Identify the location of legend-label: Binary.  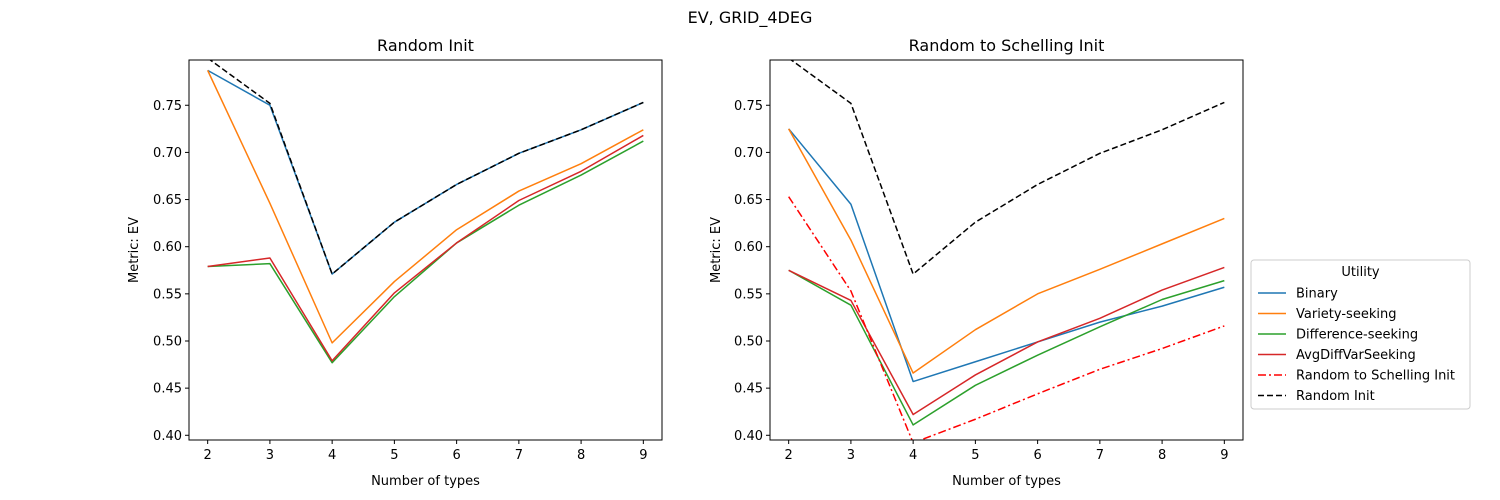
(1317, 294).